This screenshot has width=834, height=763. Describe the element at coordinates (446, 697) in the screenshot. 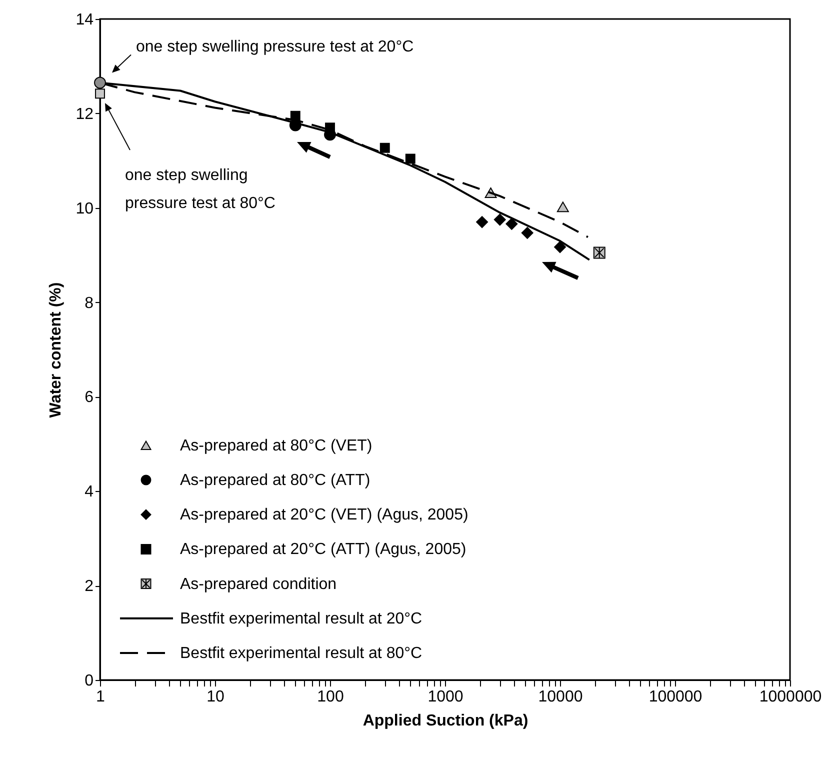

I see `x-tick-label: 1000` at that location.